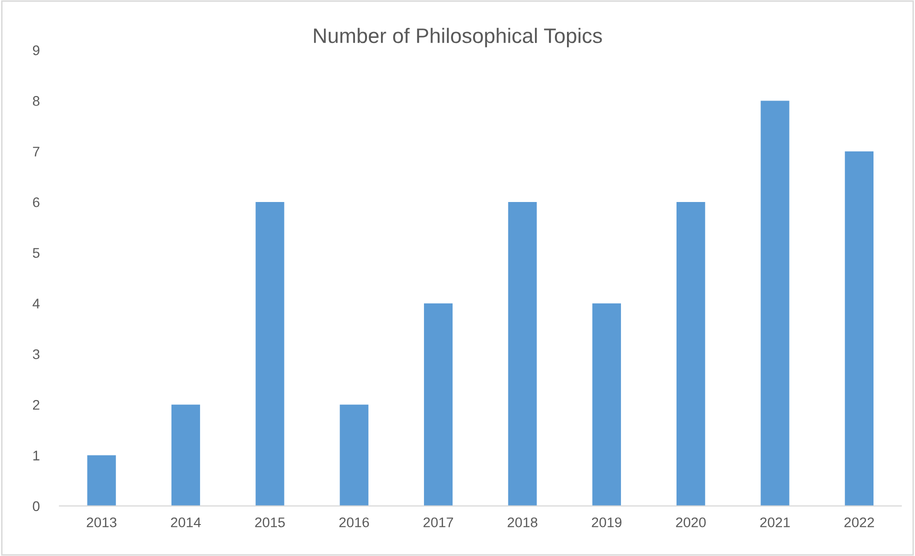 Image resolution: width=915 pixels, height=556 pixels. What do you see at coordinates (36, 253) in the screenshot?
I see `y-tick-label: 5` at bounding box center [36, 253].